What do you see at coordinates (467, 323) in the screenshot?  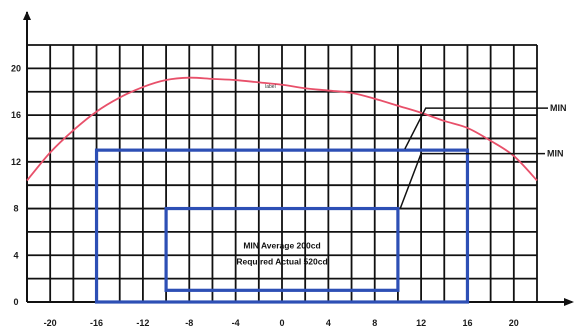 I see `x-tick-label: 16` at bounding box center [467, 323].